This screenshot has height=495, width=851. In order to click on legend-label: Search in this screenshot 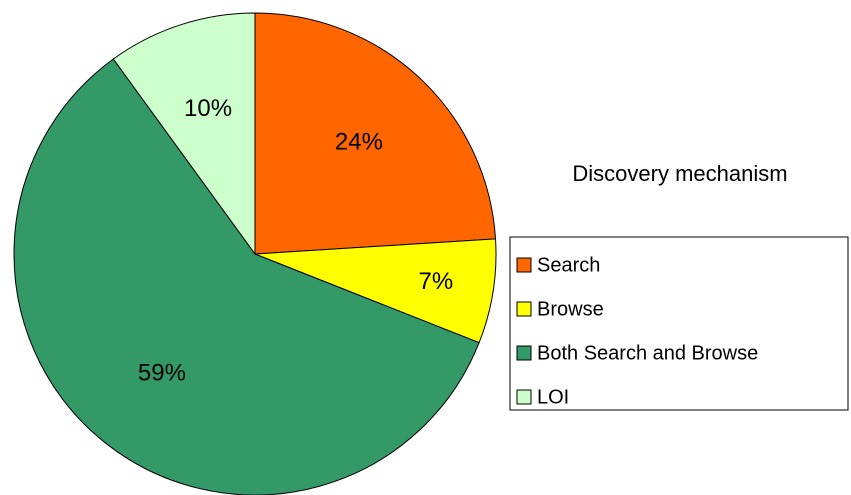, I will do `click(568, 265)`.